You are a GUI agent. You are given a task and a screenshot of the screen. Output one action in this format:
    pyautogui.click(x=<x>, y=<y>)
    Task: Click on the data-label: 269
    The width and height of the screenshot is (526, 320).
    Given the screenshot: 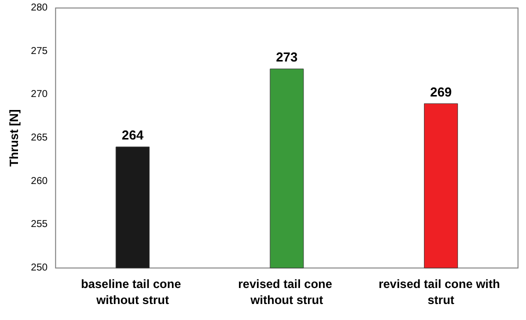 What is the action you would take?
    pyautogui.click(x=441, y=92)
    